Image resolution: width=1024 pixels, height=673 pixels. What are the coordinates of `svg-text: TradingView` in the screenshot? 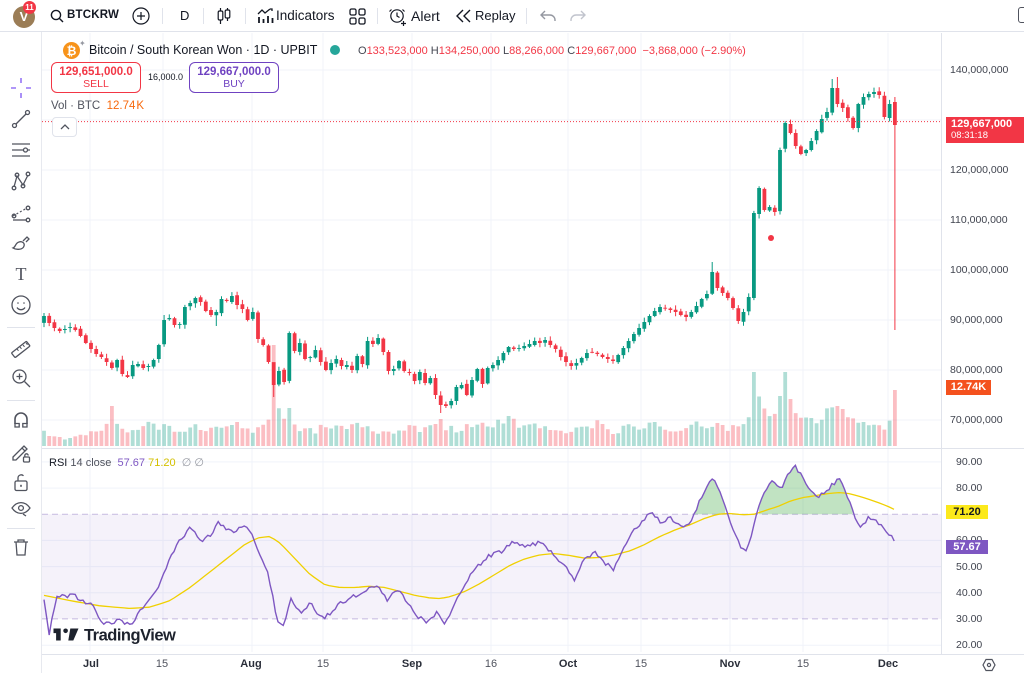 It's located at (130, 636).